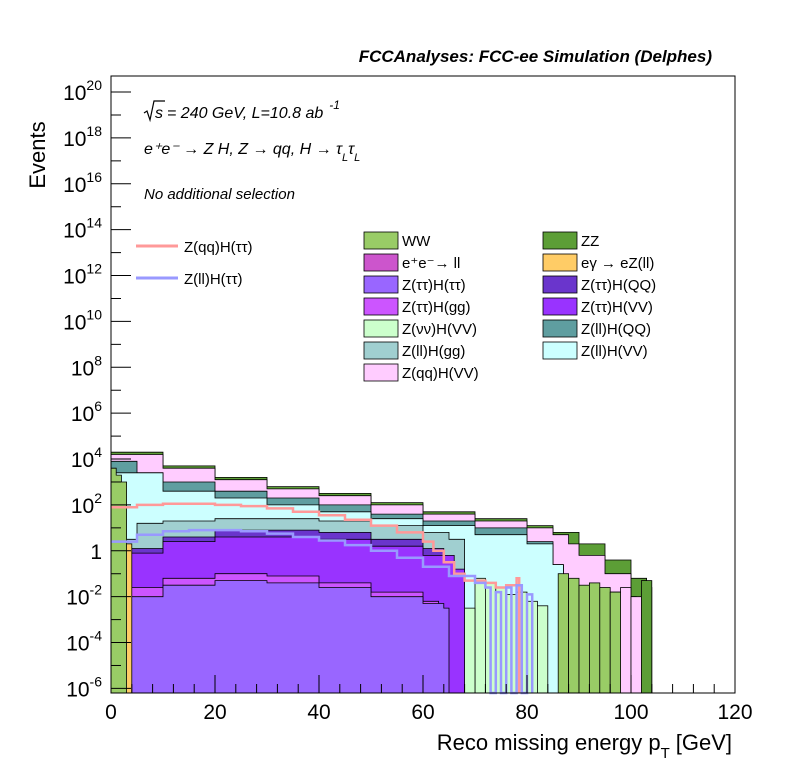 Image resolution: width=796 pixels, height=772 pixels. Describe the element at coordinates (630, 712) in the screenshot. I see `x-tick-label: 100` at that location.